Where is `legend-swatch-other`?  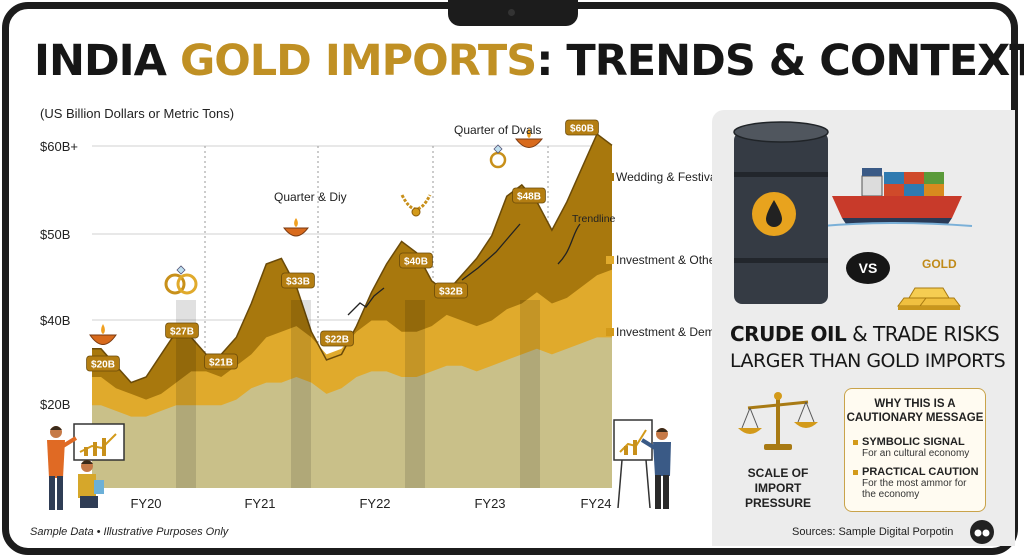 legend-swatch-other is located at coordinates (610, 260).